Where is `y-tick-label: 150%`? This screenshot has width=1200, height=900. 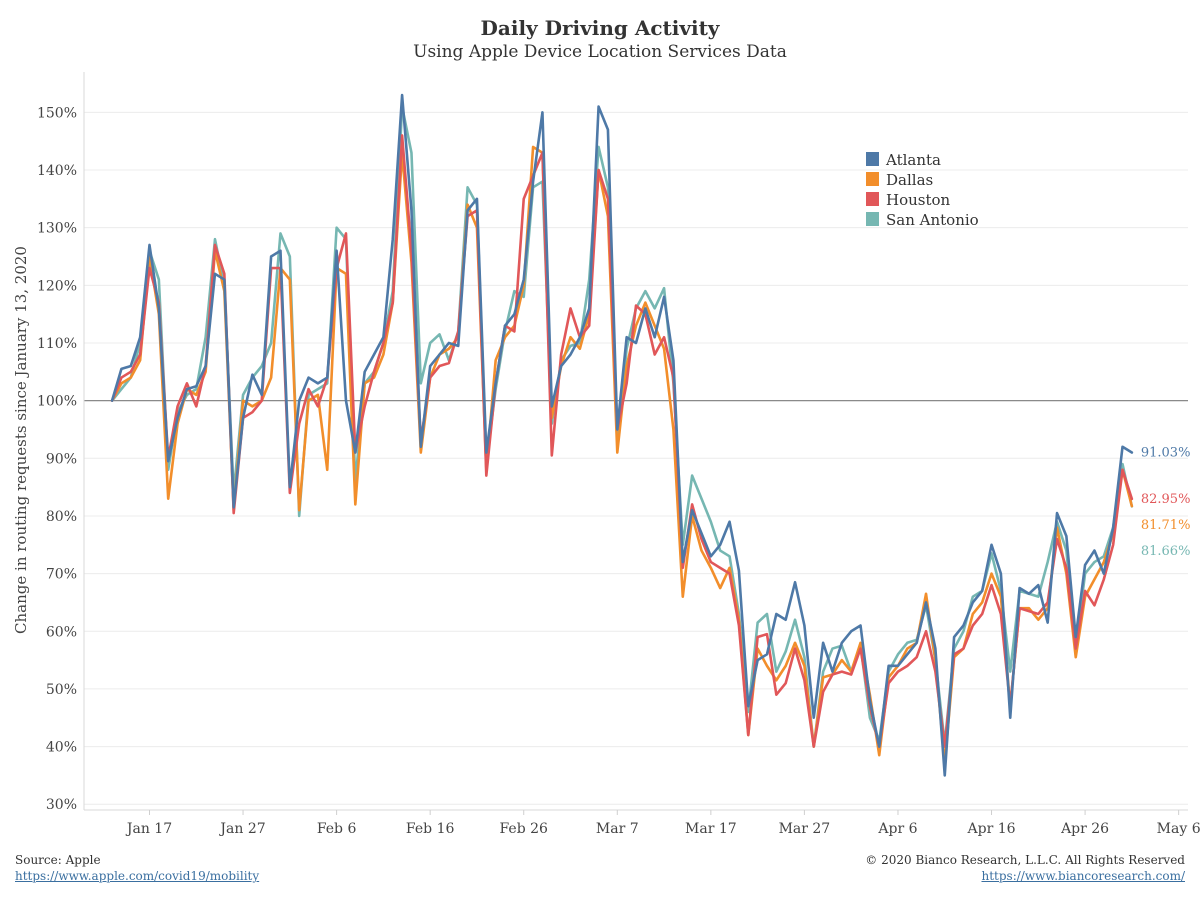
y-tick-label: 150% is located at coordinates (57, 113).